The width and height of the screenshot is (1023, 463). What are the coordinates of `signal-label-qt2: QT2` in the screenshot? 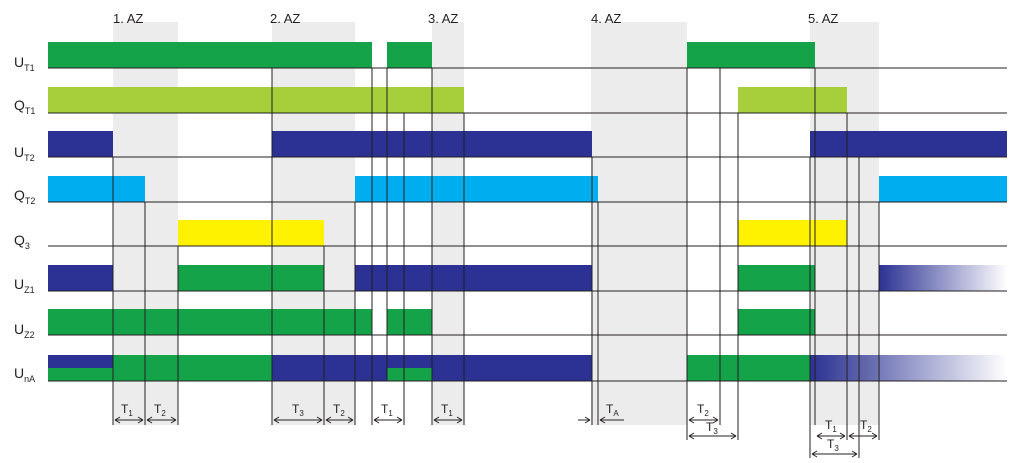 It's located at (24, 196).